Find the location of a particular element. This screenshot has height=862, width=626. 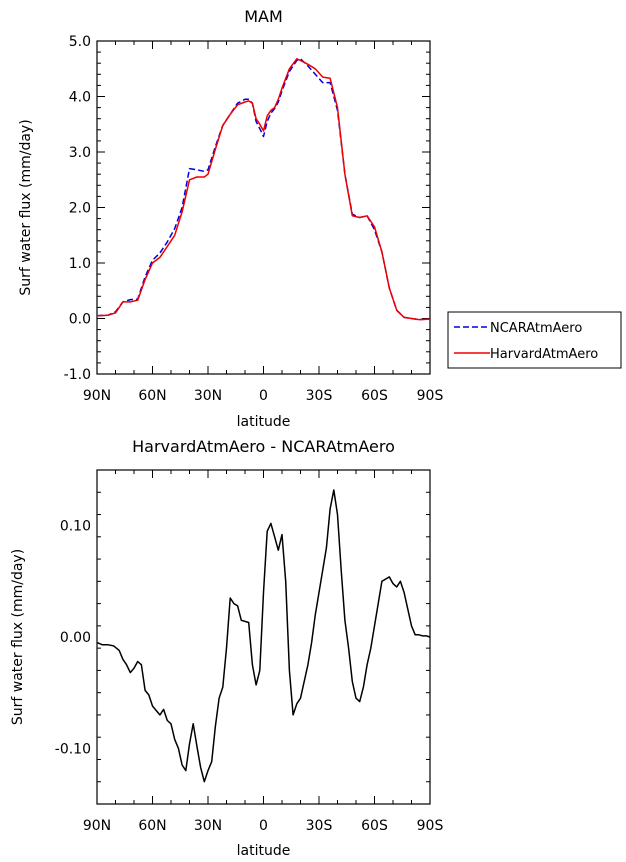

chart-title: MAM is located at coordinates (263, 16).